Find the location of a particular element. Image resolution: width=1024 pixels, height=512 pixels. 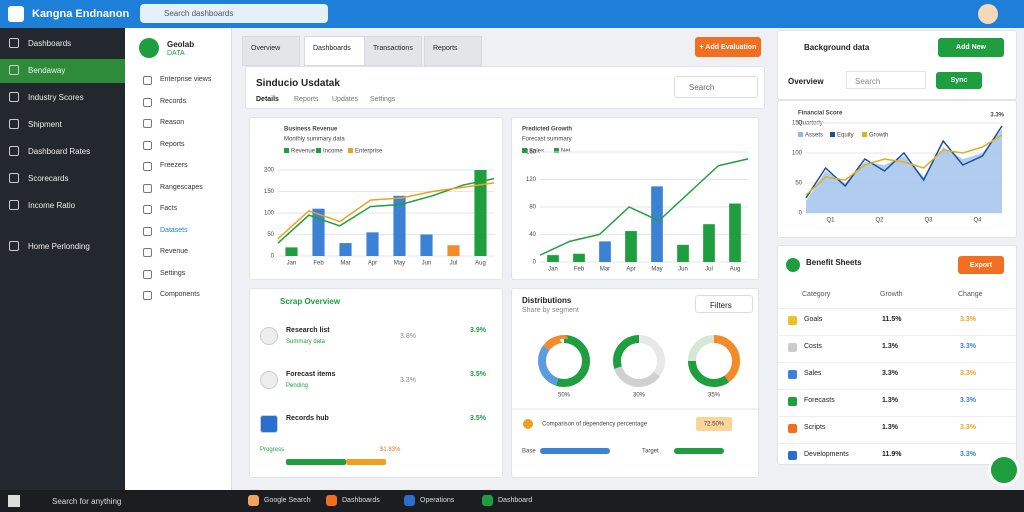

donut-label: 30% is located at coordinates (639, 396).